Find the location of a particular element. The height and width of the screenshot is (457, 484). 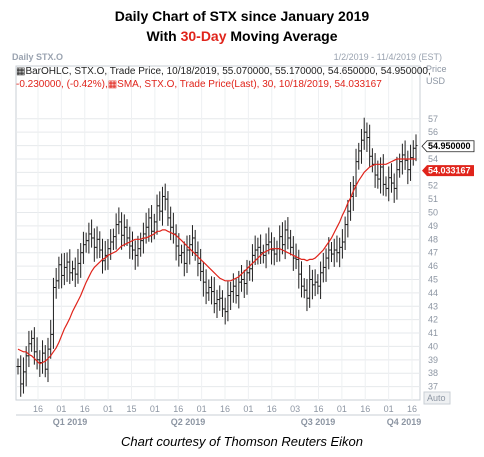

auto-scale-button is located at coordinates (437, 398).